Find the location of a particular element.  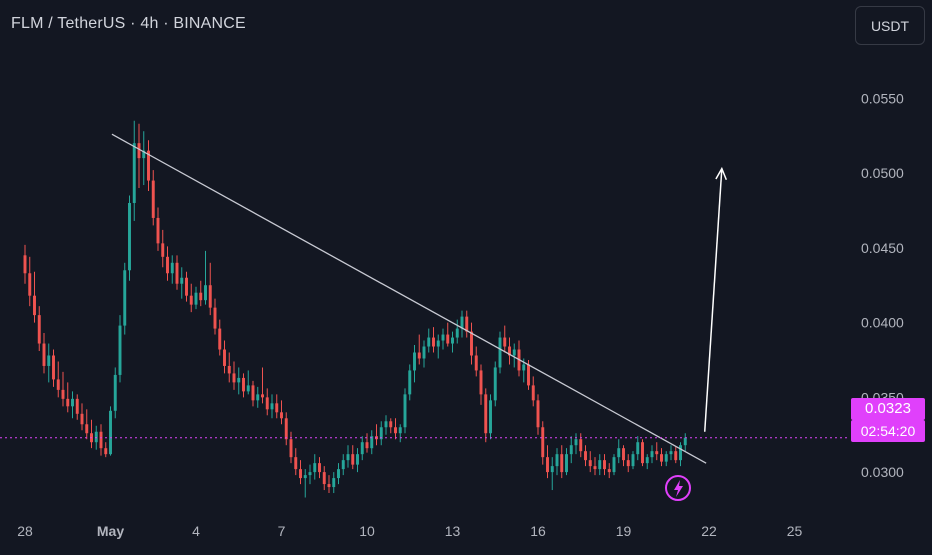

x-tick-label: 10 is located at coordinates (367, 531).